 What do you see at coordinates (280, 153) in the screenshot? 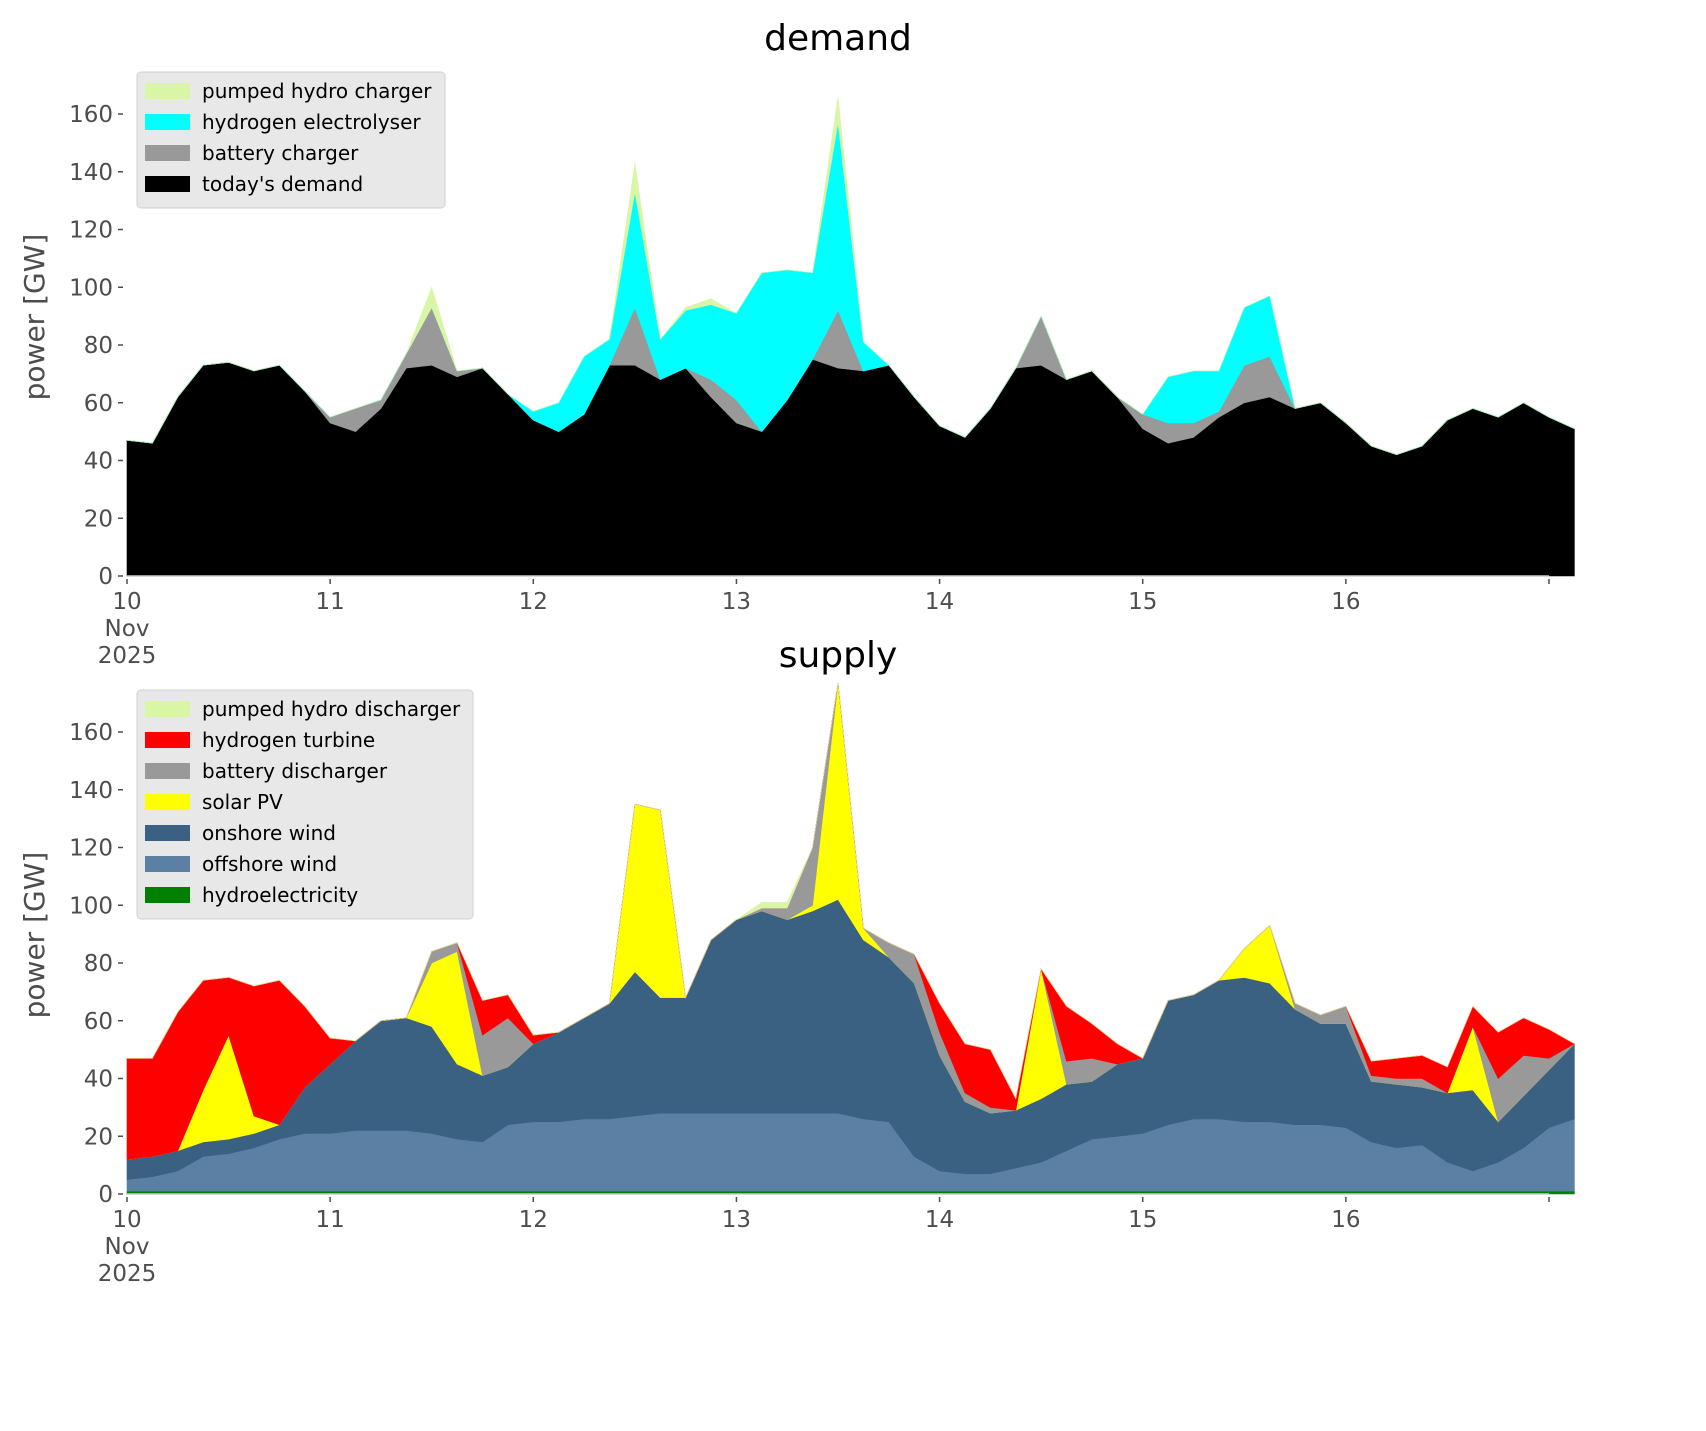
I see `legend-label: battery charger` at bounding box center [280, 153].